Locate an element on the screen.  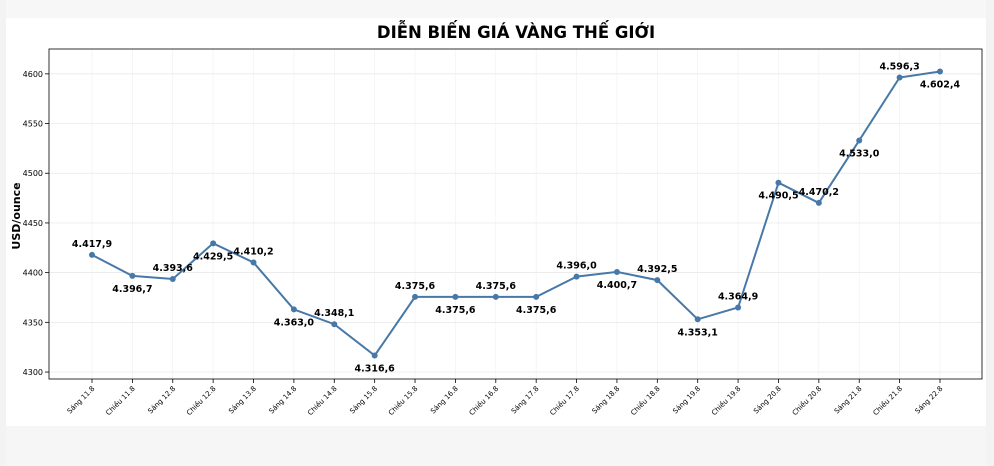
x-tick-label: Chiều 17.8 is located at coordinates (565, 401).